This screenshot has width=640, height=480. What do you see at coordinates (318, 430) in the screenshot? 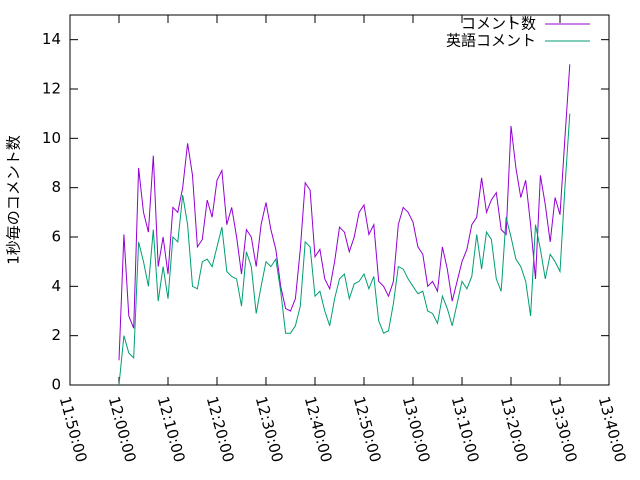
I see `x-tick-label: 12:40:00` at bounding box center [318, 430].